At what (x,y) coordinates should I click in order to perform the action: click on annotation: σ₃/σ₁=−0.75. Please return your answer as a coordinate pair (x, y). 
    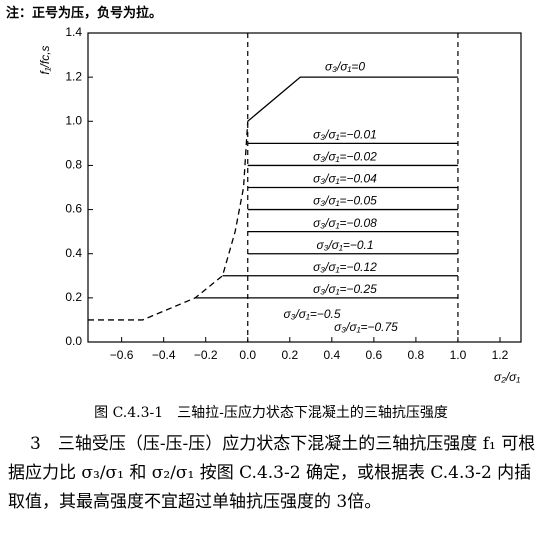
    Looking at the image, I should click on (366, 327).